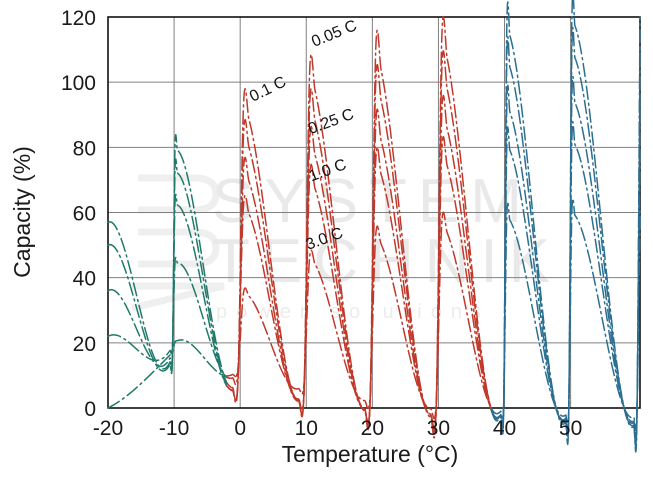 This screenshot has width=653, height=480. I want to click on x-tick-label: 20, so click(372, 428).